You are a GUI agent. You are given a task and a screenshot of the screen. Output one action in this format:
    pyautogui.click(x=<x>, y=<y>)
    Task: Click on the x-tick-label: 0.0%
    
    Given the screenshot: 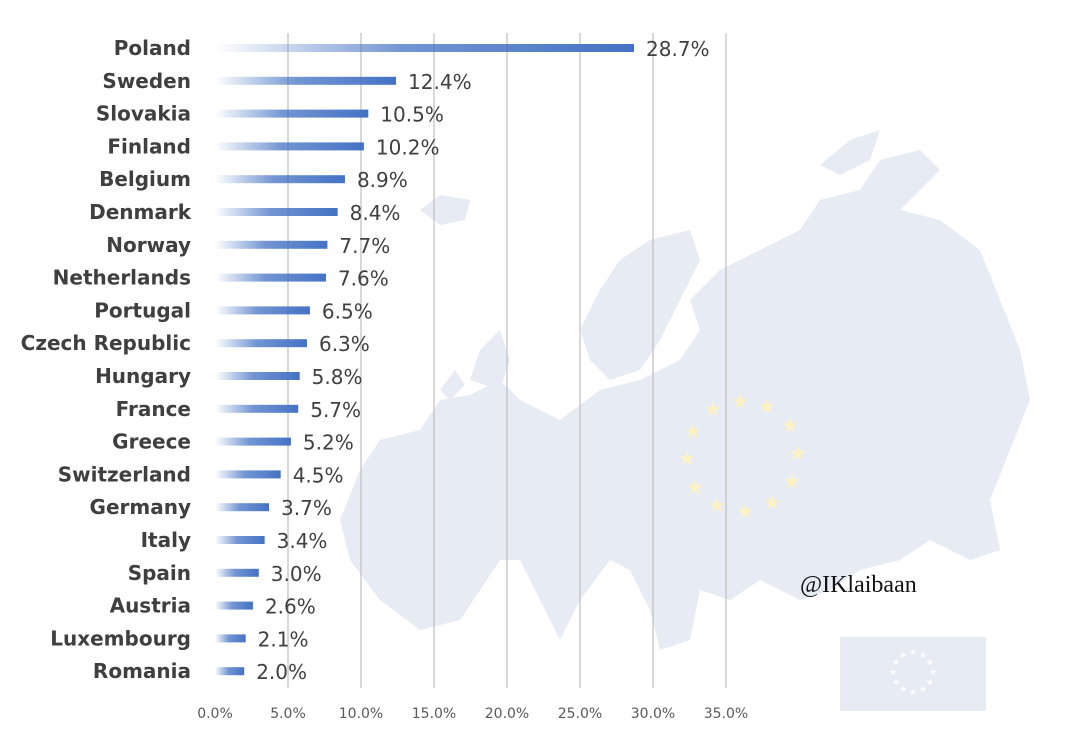 What is the action you would take?
    pyautogui.click(x=215, y=714)
    